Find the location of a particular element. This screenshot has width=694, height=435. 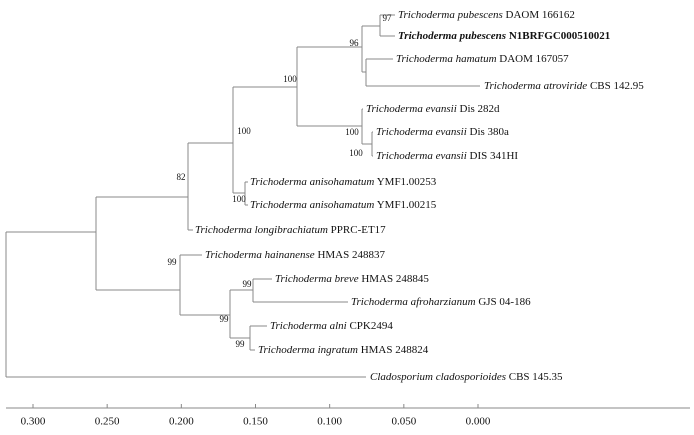

taxon-name: Cladosporium cladosporioides is located at coordinates (438, 377).